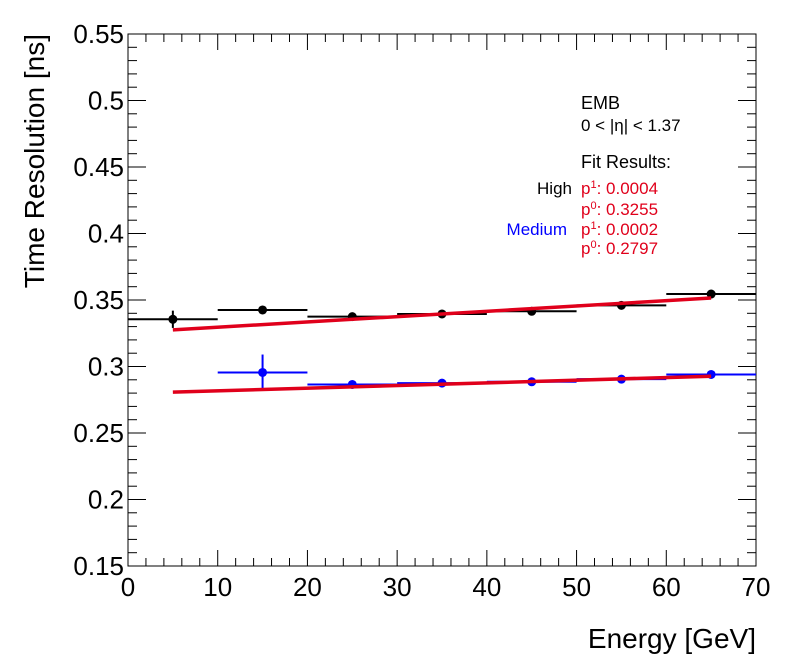  I want to click on high-label: High, so click(554, 188).